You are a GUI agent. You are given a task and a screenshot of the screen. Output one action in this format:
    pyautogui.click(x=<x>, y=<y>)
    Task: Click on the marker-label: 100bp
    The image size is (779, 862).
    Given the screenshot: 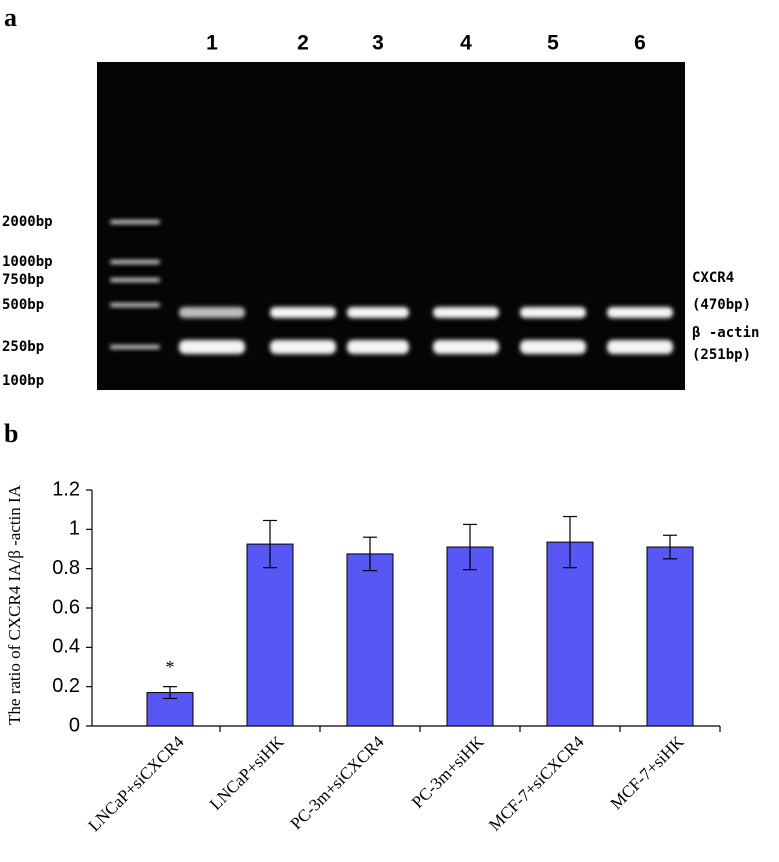 What is the action you would take?
    pyautogui.click(x=23, y=381)
    